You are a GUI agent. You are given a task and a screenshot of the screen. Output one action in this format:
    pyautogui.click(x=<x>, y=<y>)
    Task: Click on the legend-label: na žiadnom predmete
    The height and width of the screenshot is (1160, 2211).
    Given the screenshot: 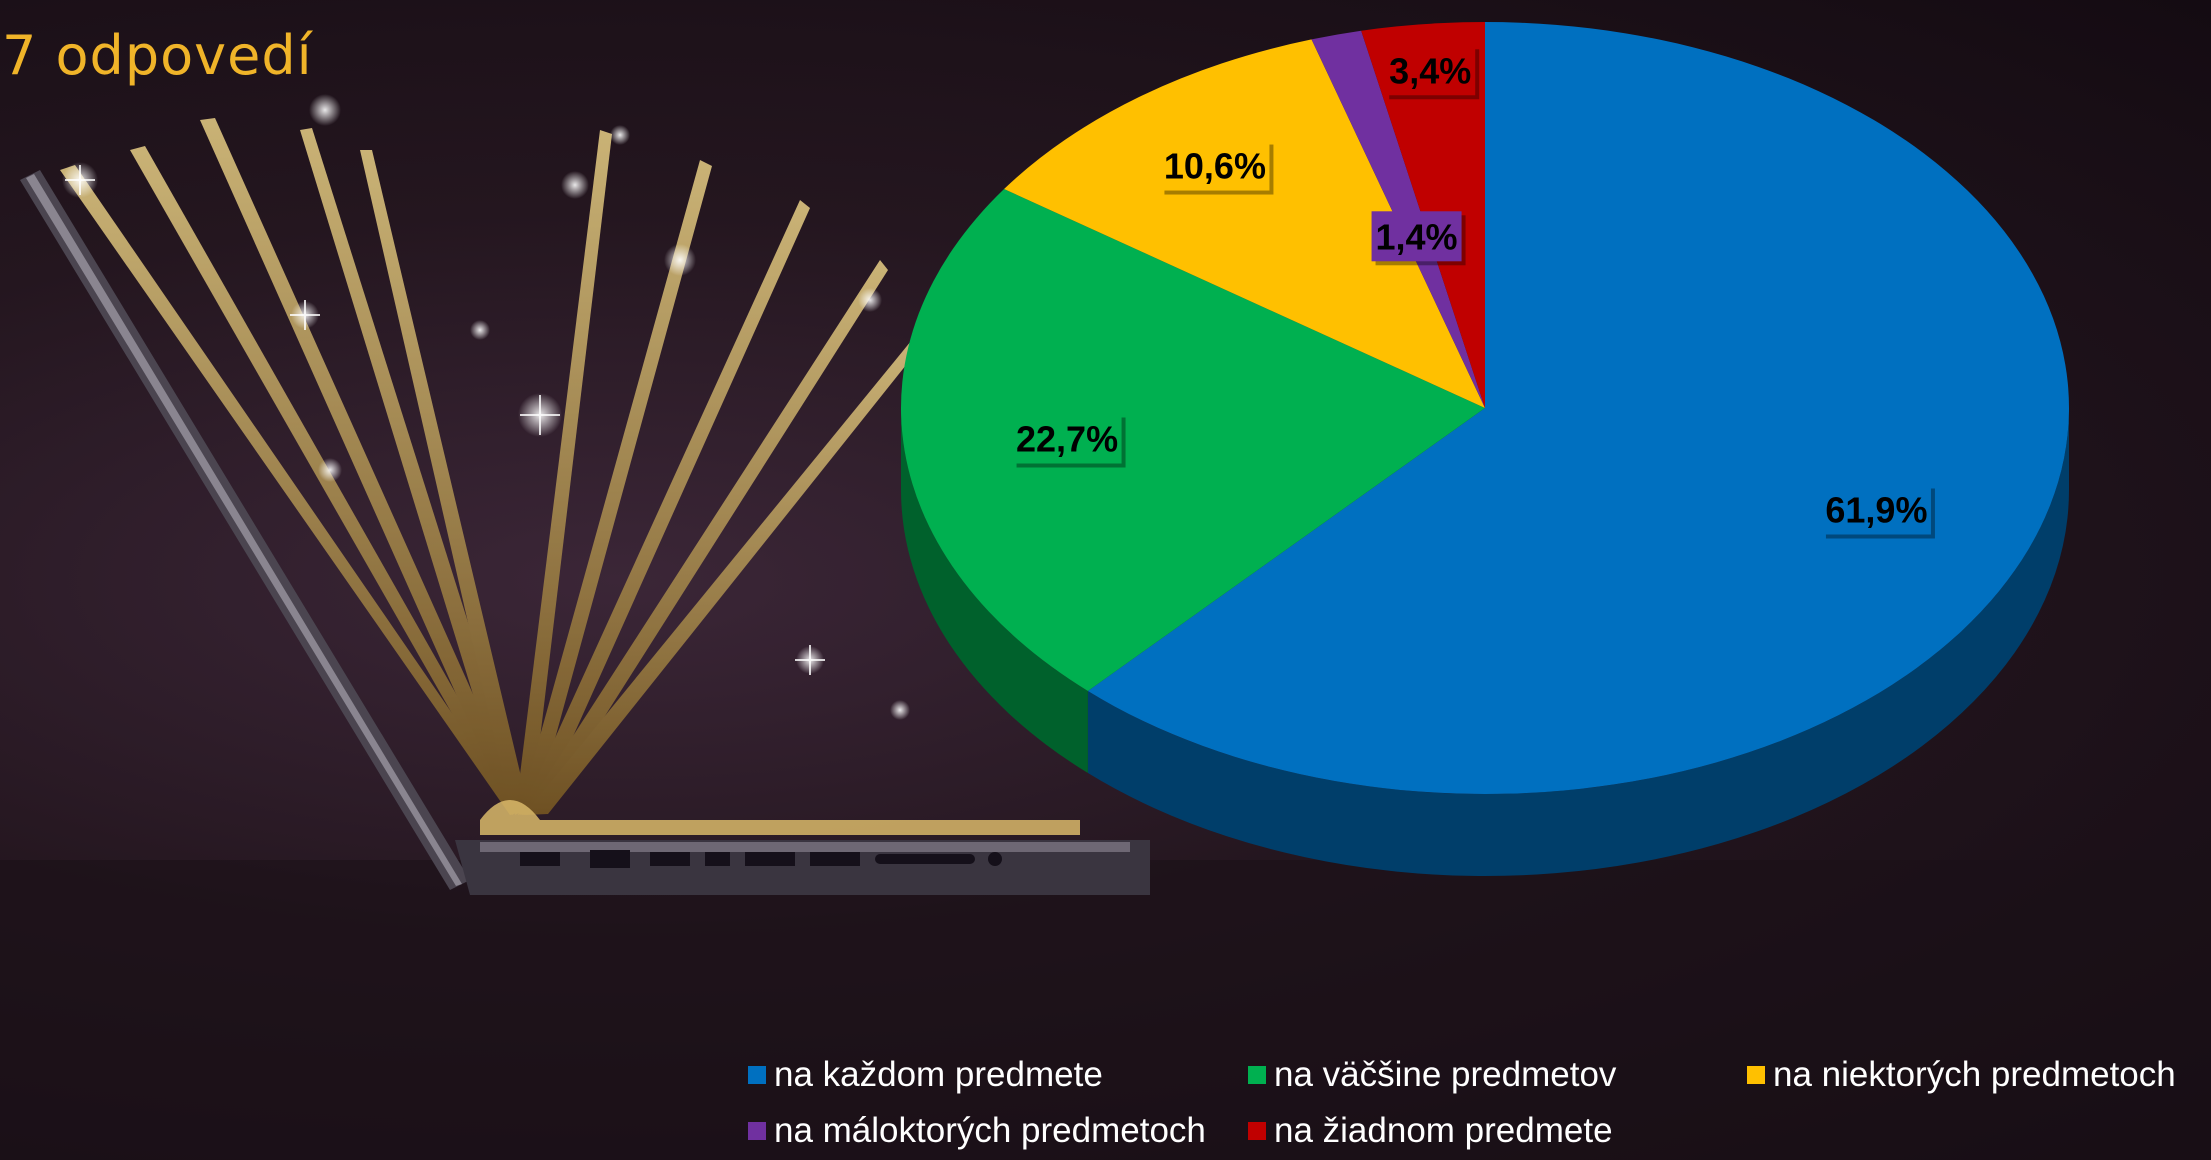 What is the action you would take?
    pyautogui.click(x=1443, y=1130)
    